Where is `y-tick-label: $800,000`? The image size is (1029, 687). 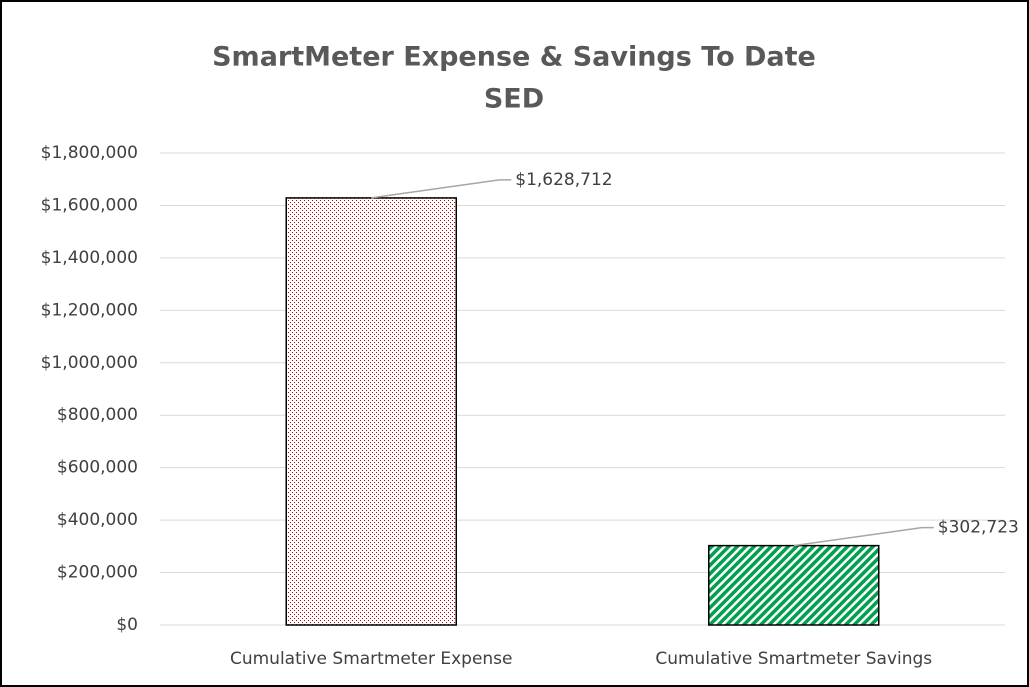 y-tick-label: $800,000 is located at coordinates (97, 415).